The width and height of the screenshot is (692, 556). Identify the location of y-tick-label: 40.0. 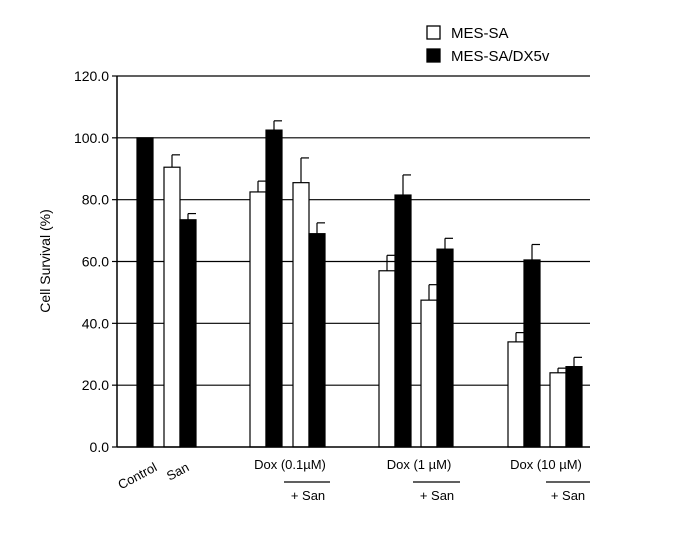
(95, 323).